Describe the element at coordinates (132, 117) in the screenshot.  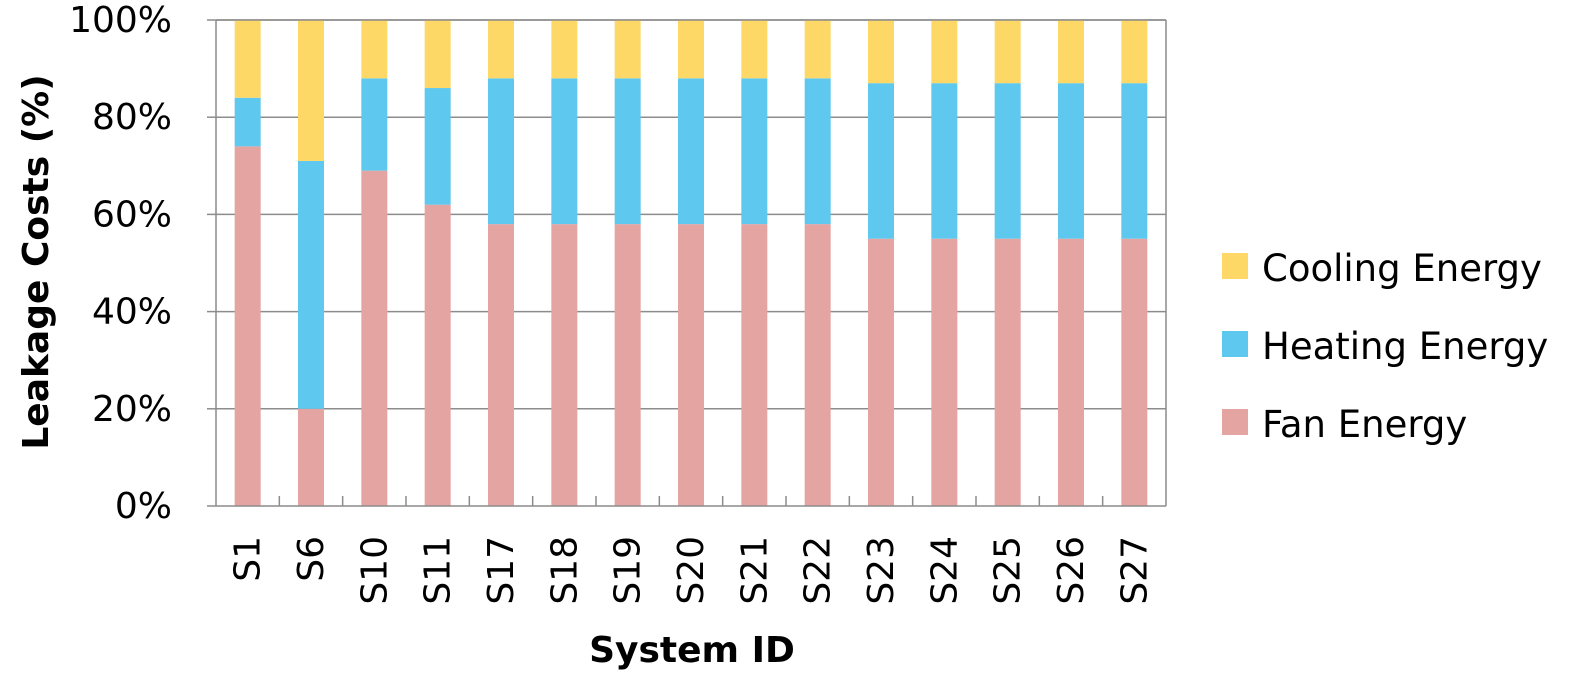
I see `y-tick-label: 80%` at that location.